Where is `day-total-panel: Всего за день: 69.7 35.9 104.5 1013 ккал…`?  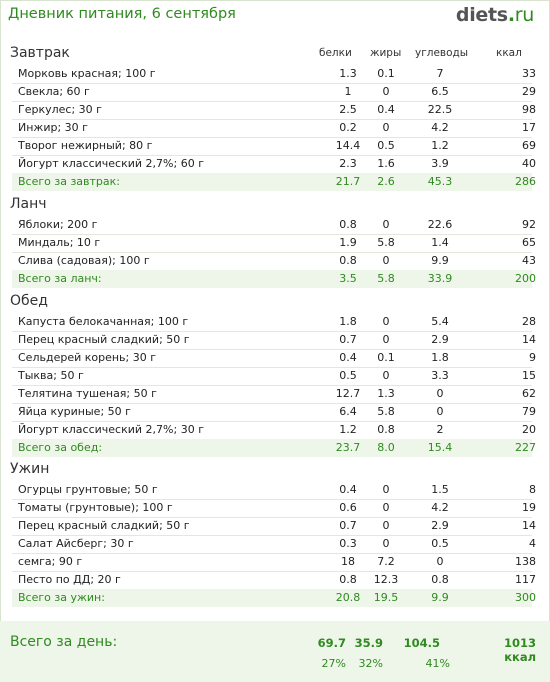 day-total-panel: Всего за день: 69.7 35.9 104.5 1013 ккал… is located at coordinates (275, 651).